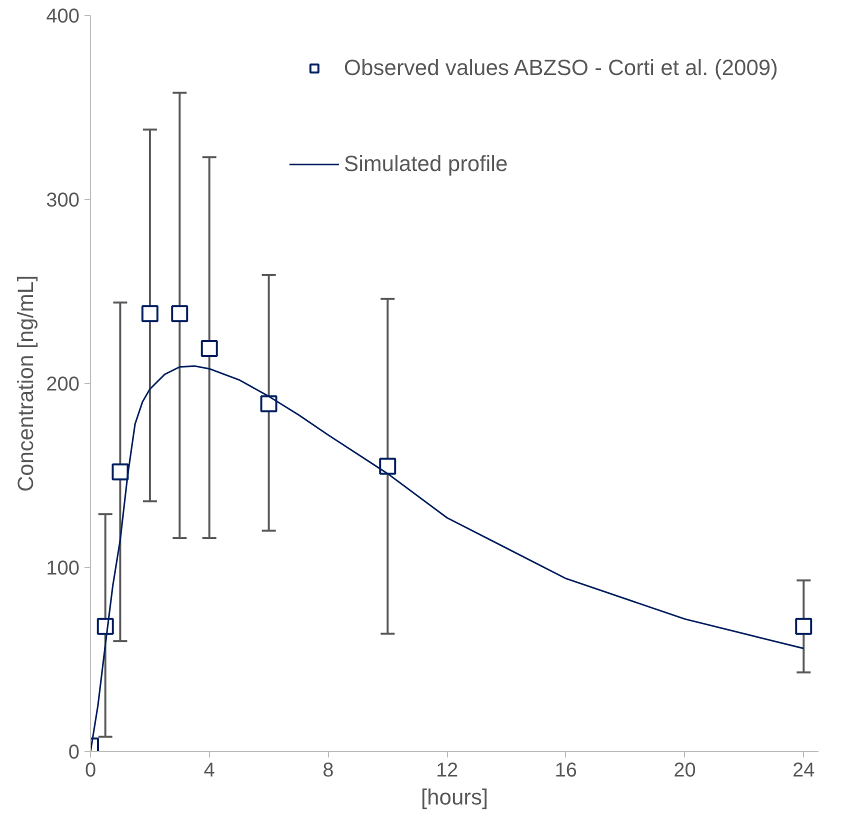  What do you see at coordinates (25, 383) in the screenshot?
I see `y-axis-title: Concentration [ng/mL]` at bounding box center [25, 383].